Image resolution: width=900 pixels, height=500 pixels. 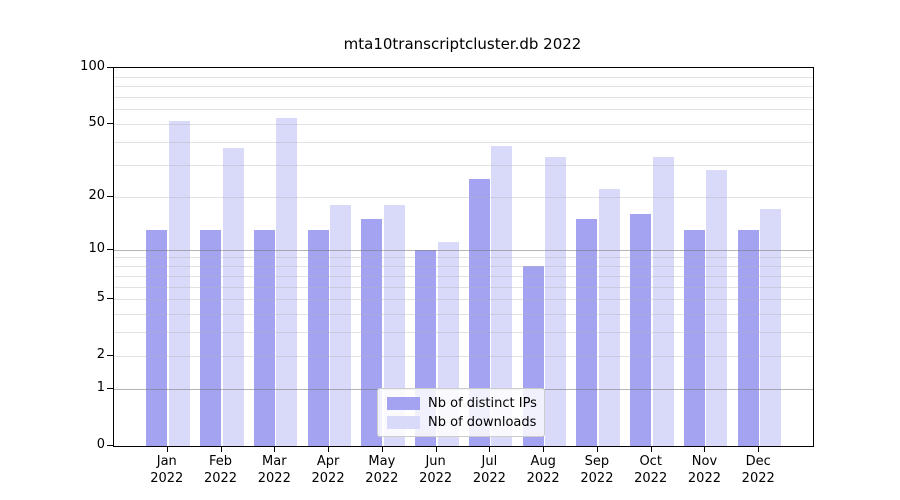 I want to click on bar-downloads-feb, so click(x=233, y=297).